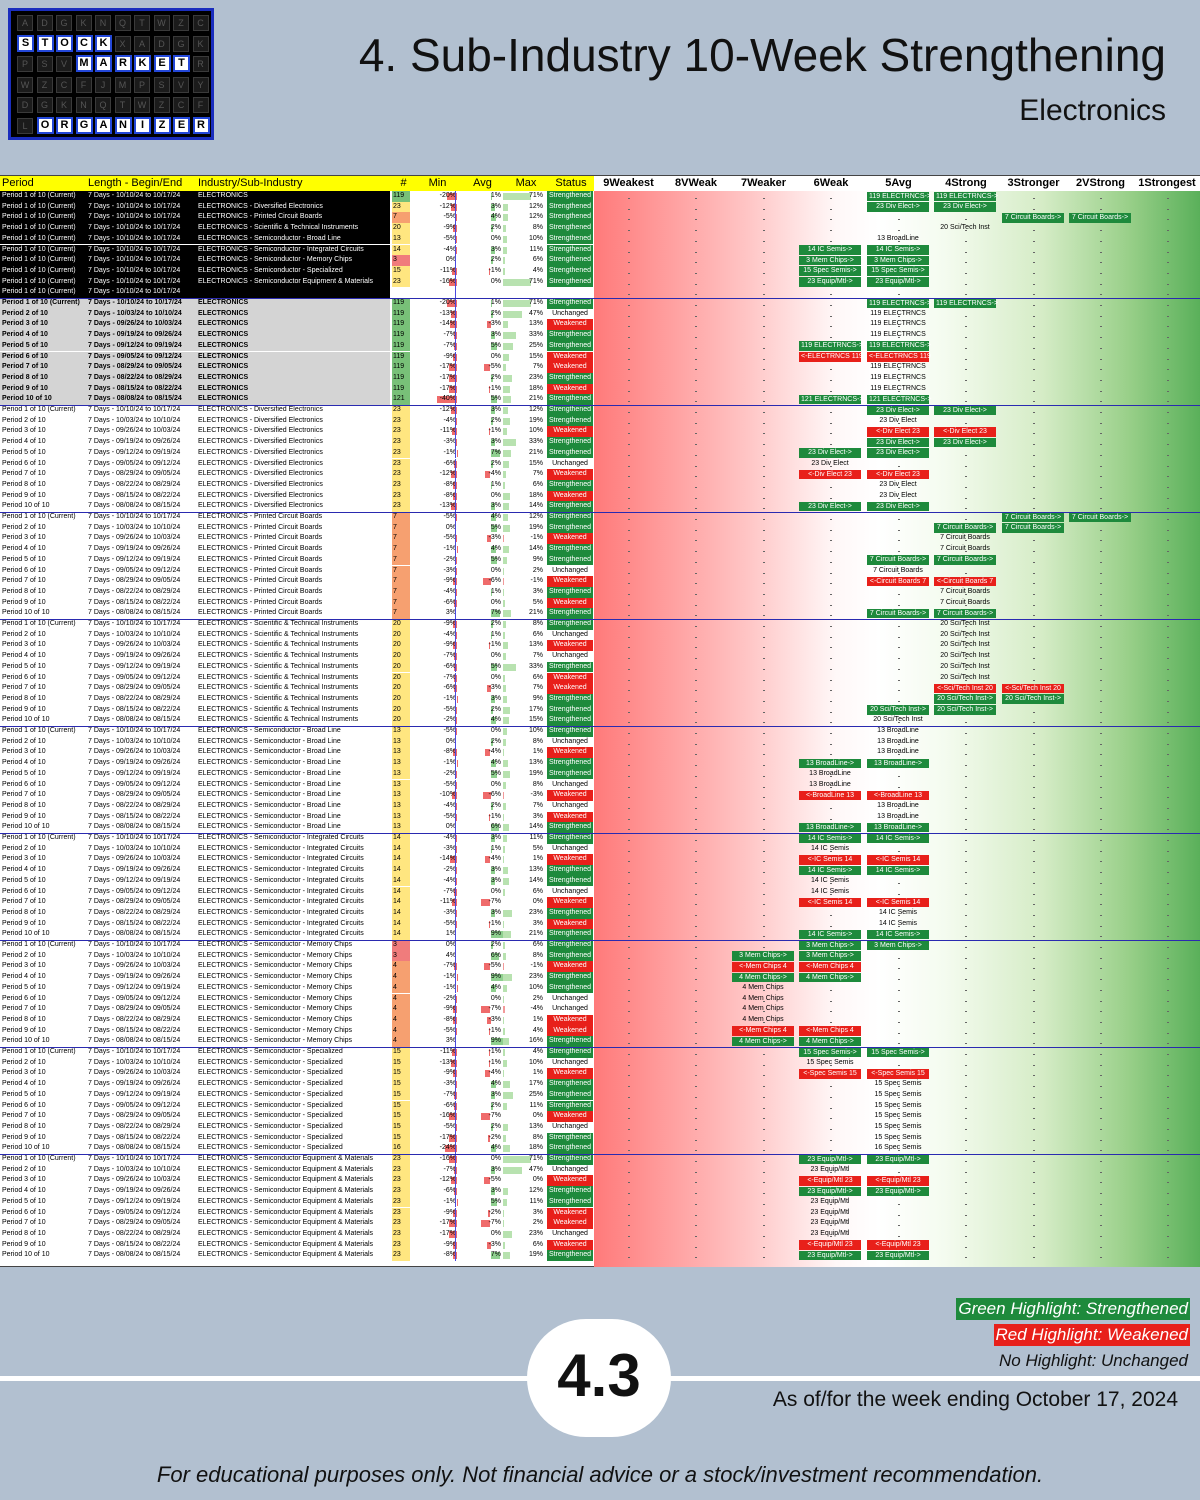  What do you see at coordinates (570, 1031) in the screenshot?
I see `status-cell: Weakened` at bounding box center [570, 1031].